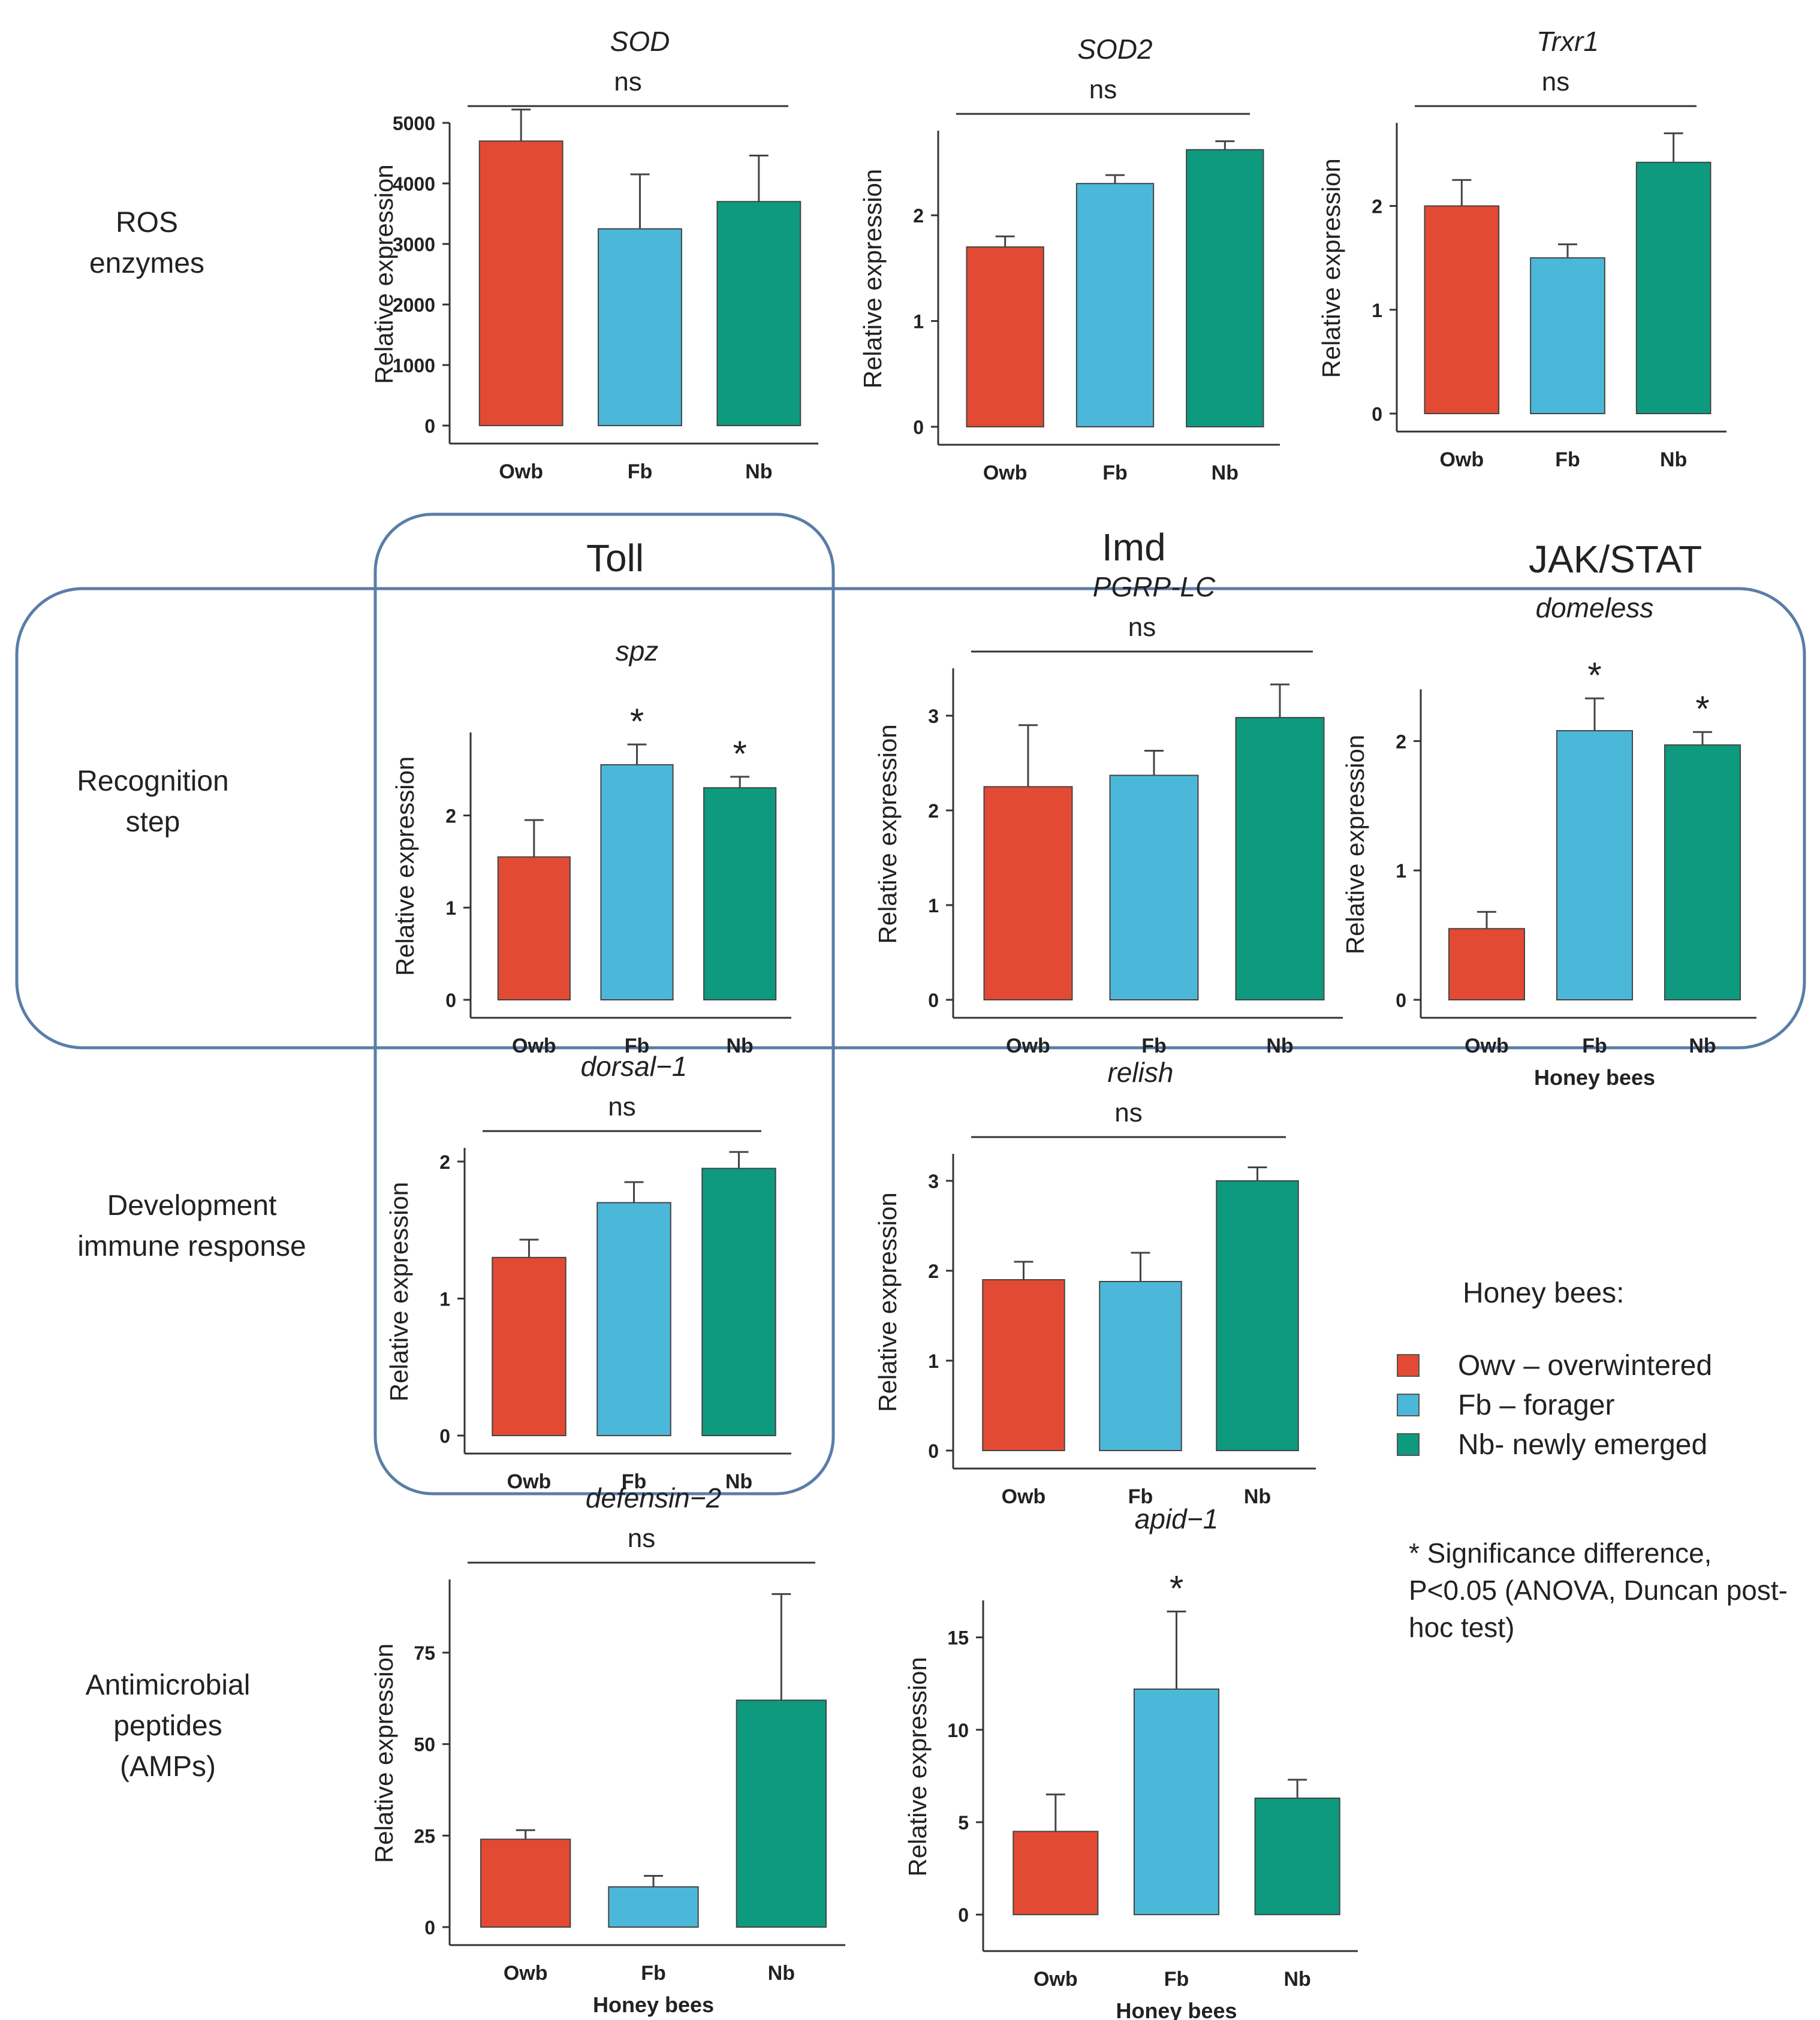  I want to click on y-tick-label-apid-1-1: 5, so click(964, 1823).